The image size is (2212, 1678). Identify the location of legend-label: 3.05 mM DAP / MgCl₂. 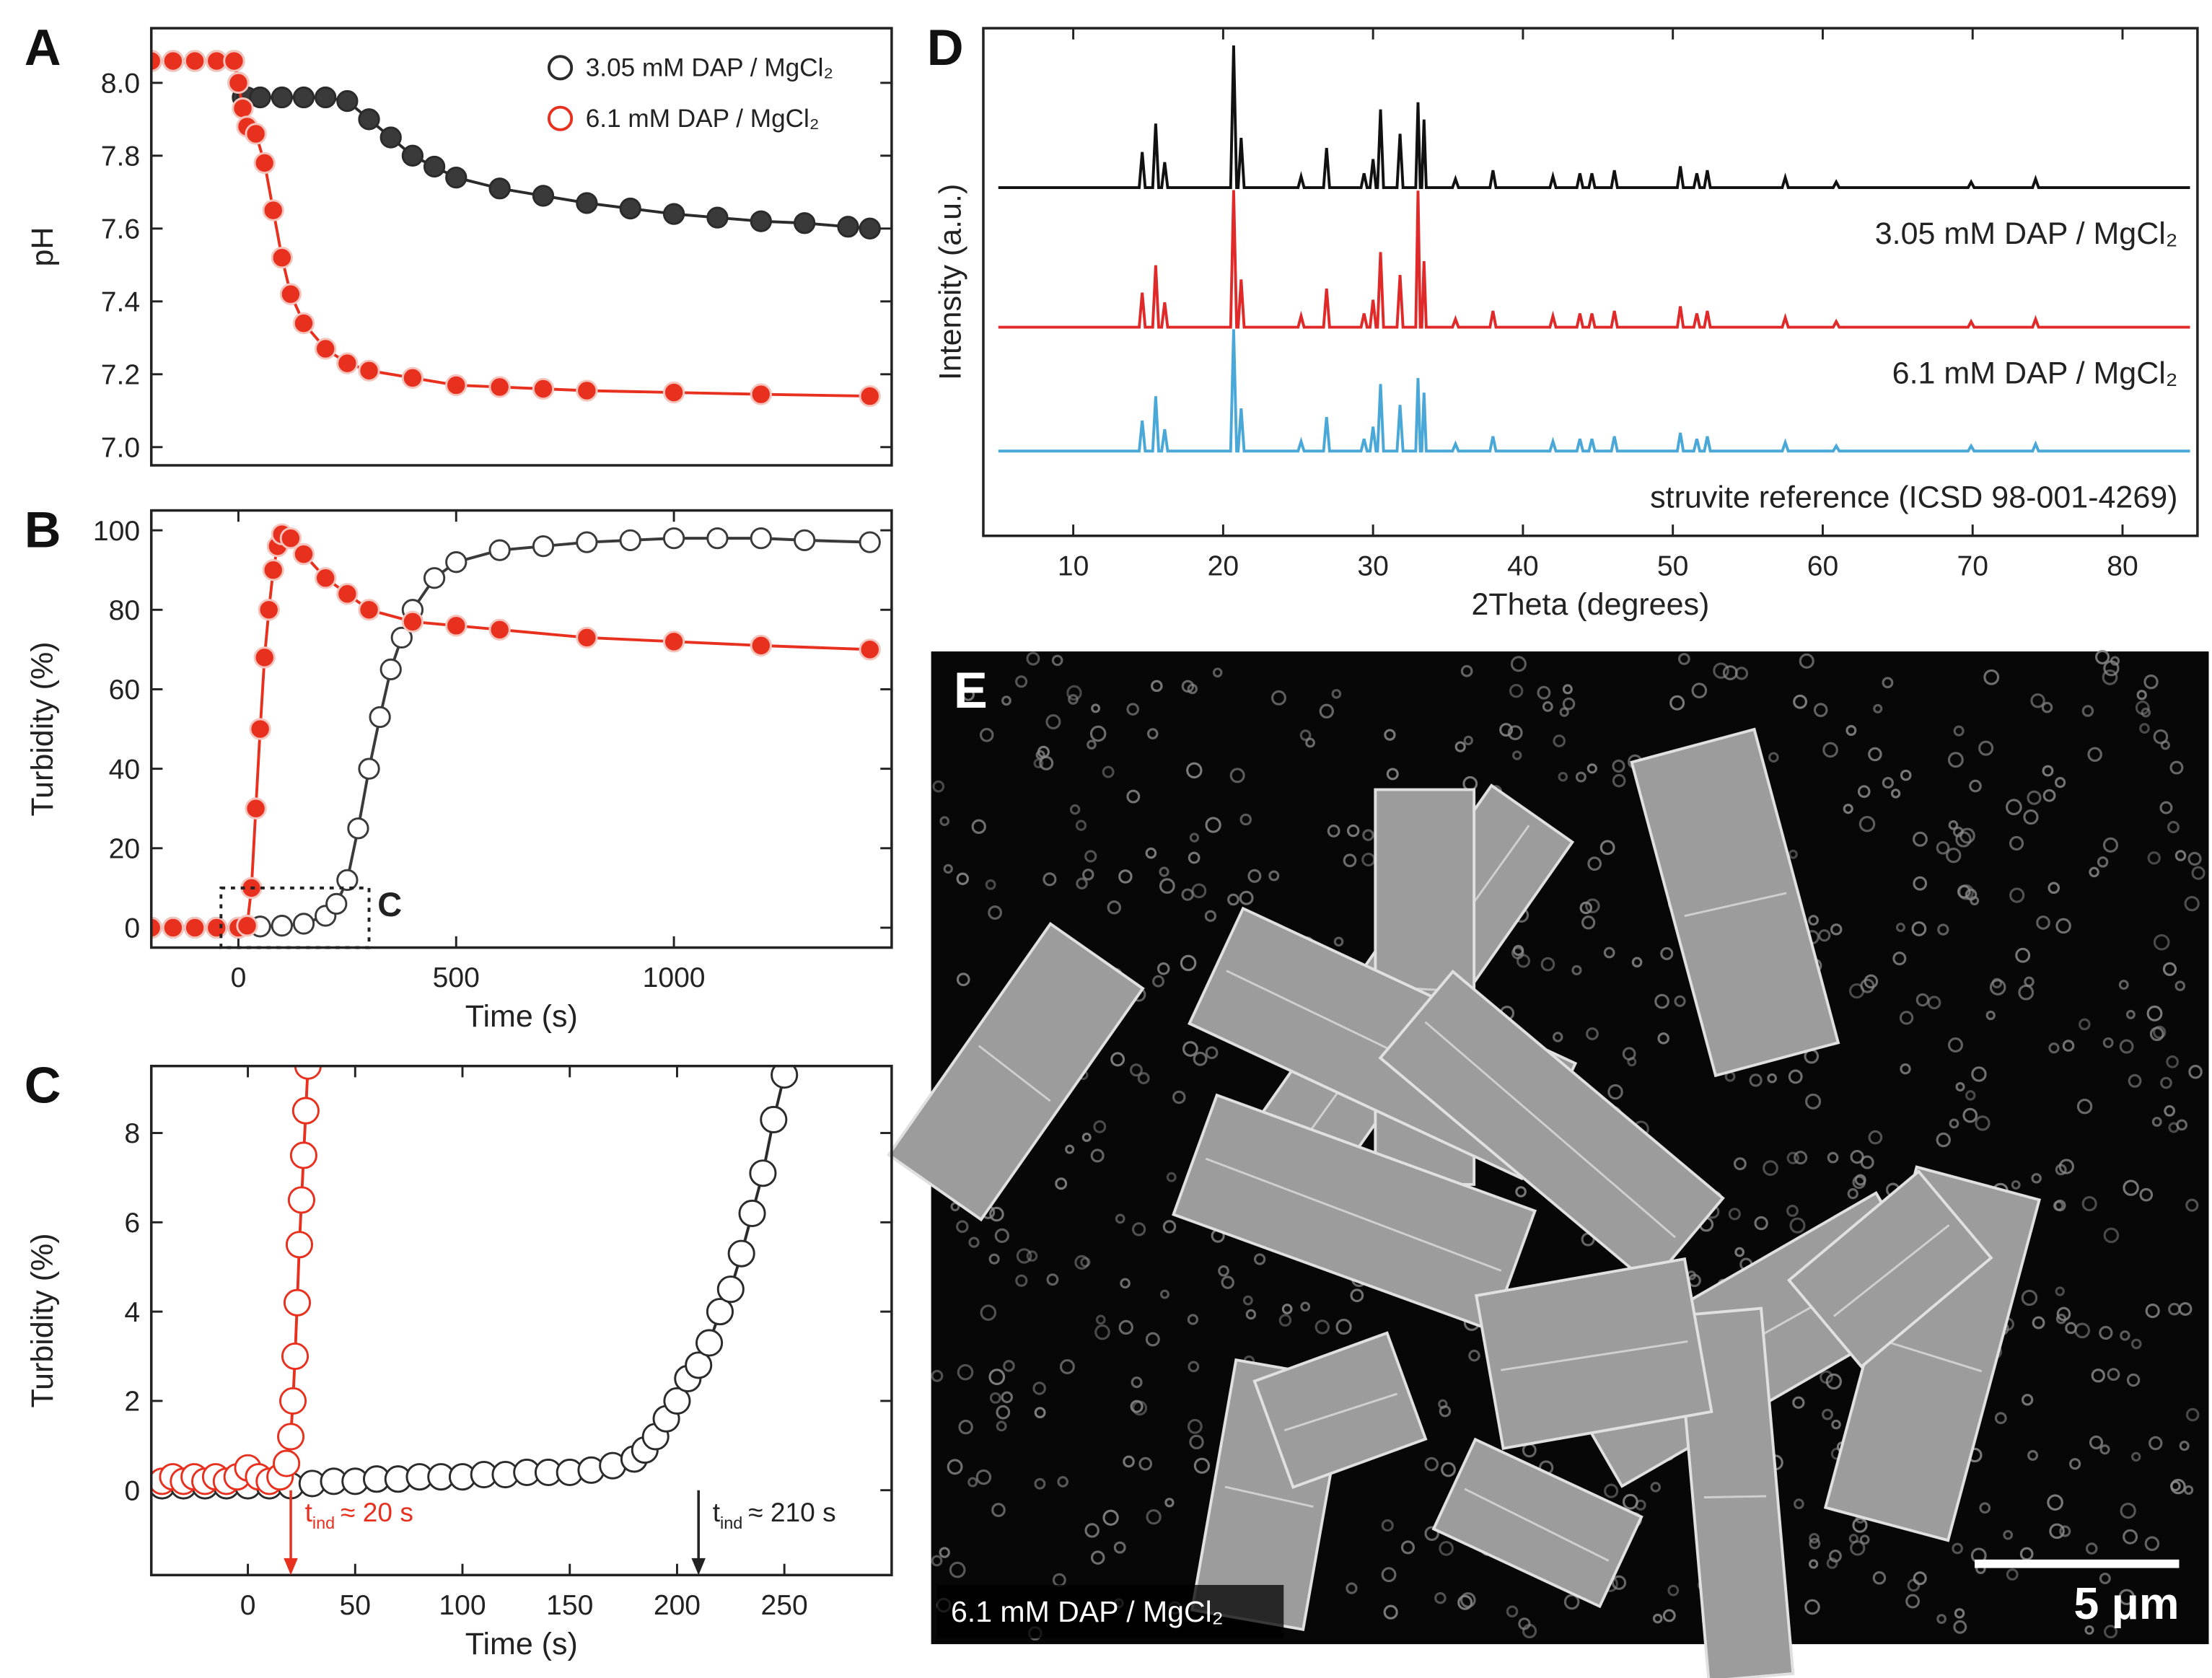
(709, 68).